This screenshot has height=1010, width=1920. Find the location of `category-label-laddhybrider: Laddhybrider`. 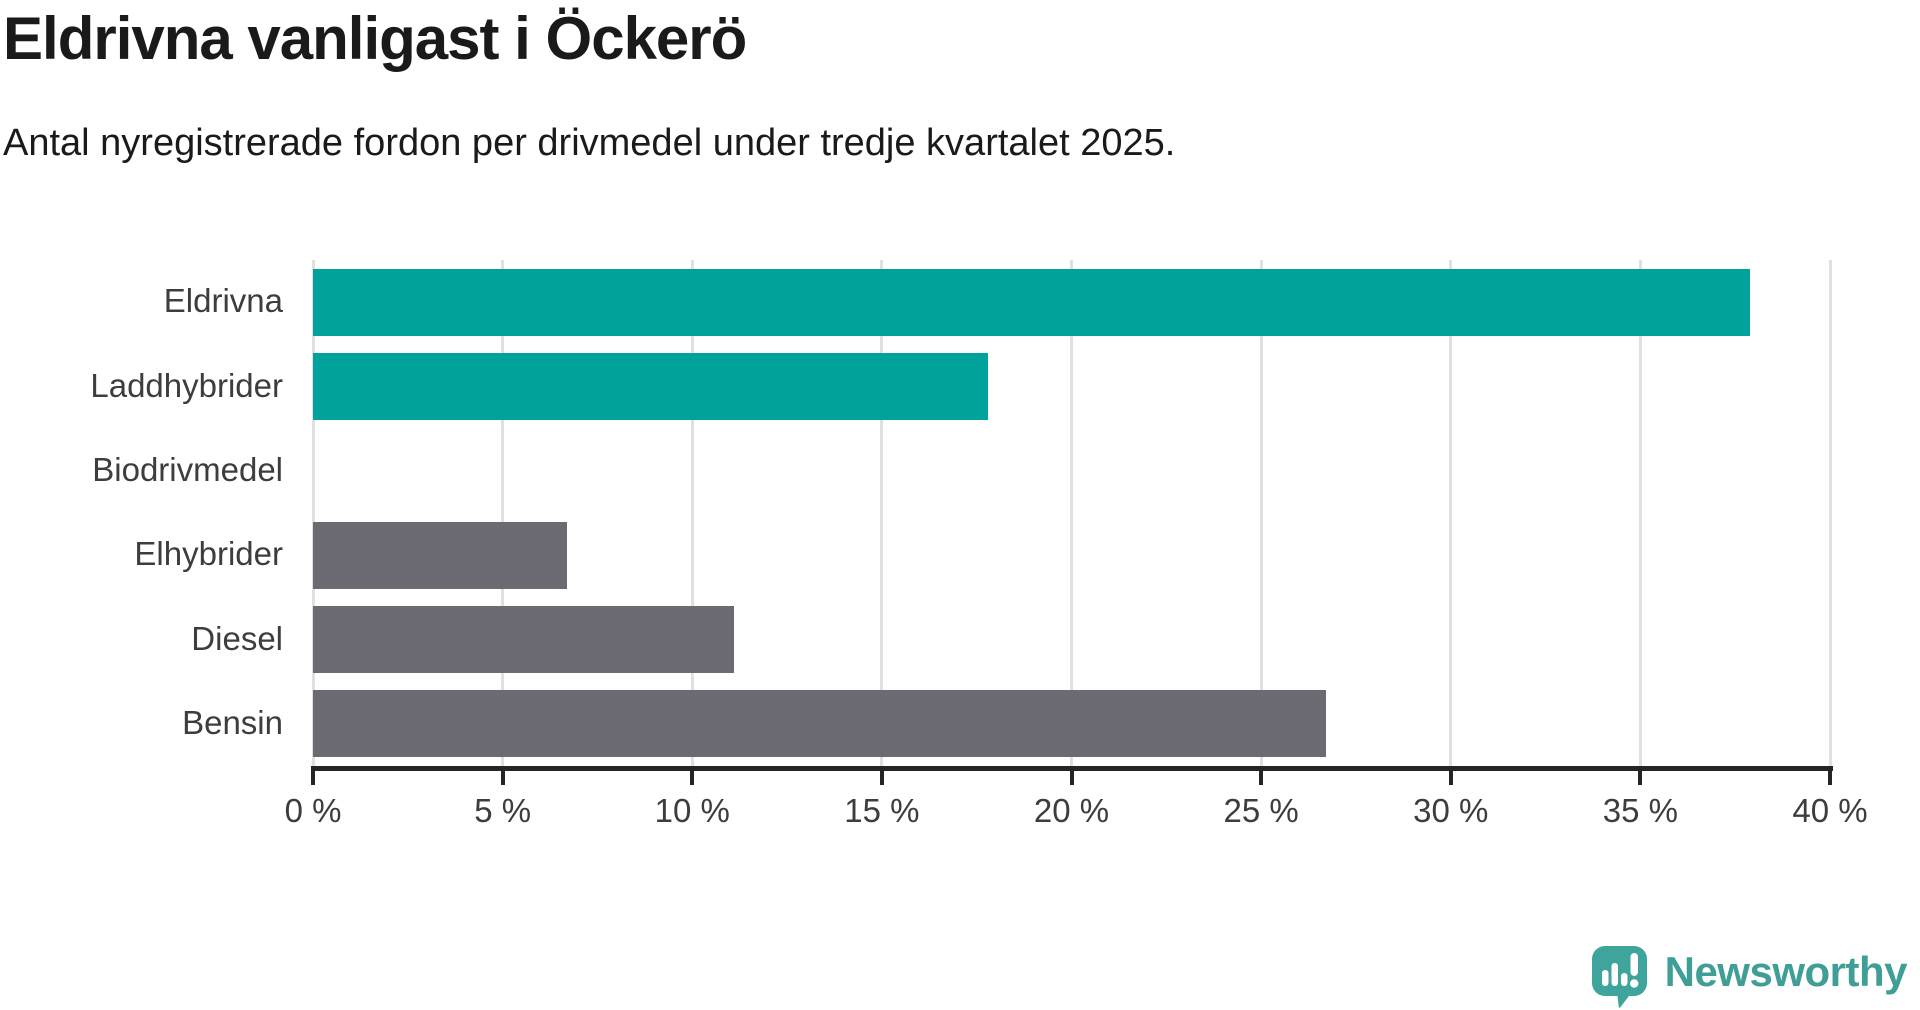

category-label-laddhybrider: Laddhybrider is located at coordinates (186, 385).